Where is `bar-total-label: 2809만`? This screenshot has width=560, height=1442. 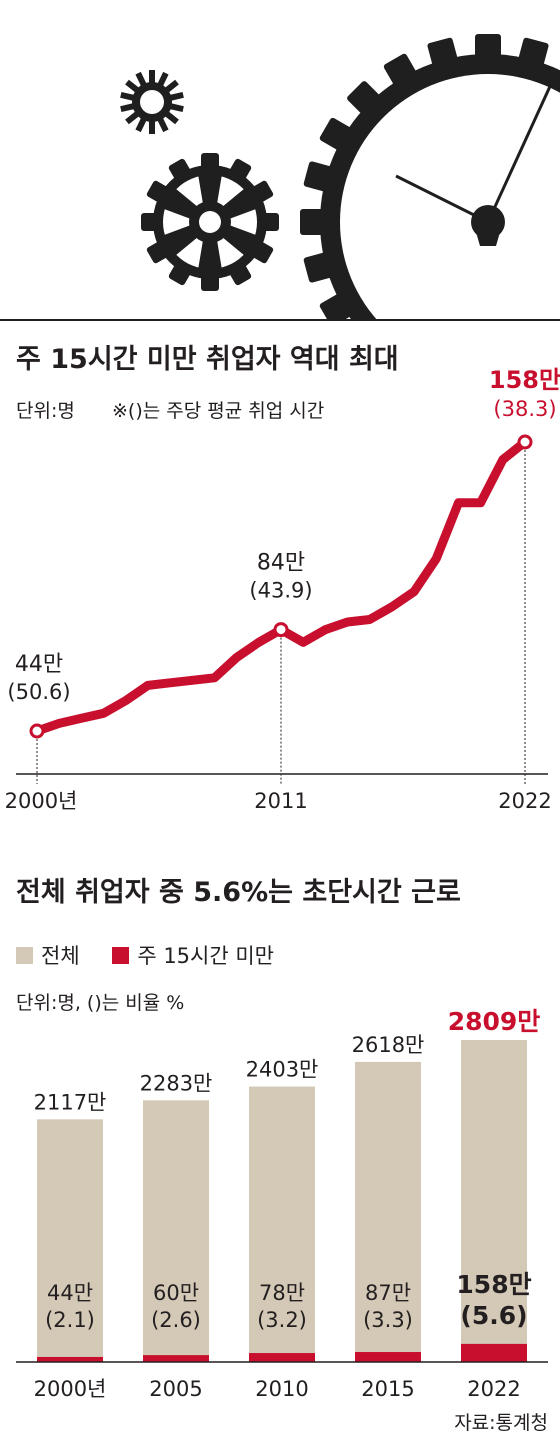
bar-total-label: 2809만 is located at coordinates (494, 1021).